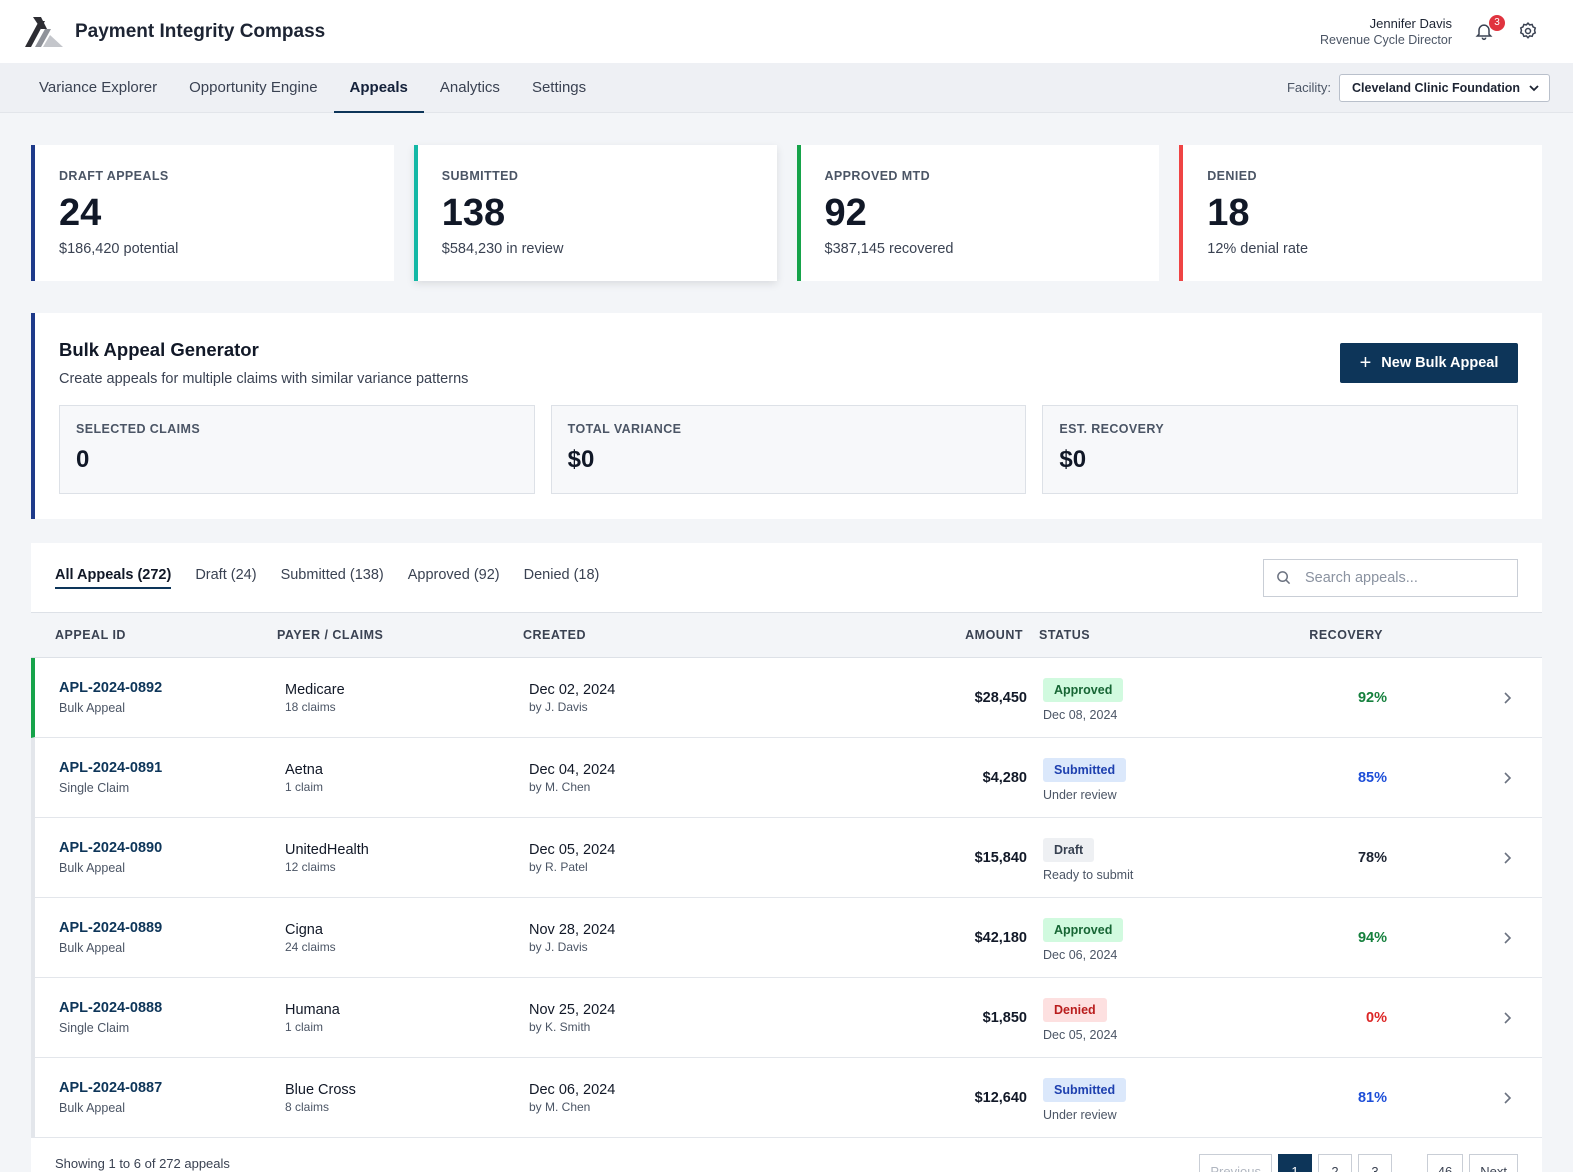 The image size is (1573, 1172). What do you see at coordinates (469, 87) in the screenshot?
I see `tab-analytics: Analytics` at bounding box center [469, 87].